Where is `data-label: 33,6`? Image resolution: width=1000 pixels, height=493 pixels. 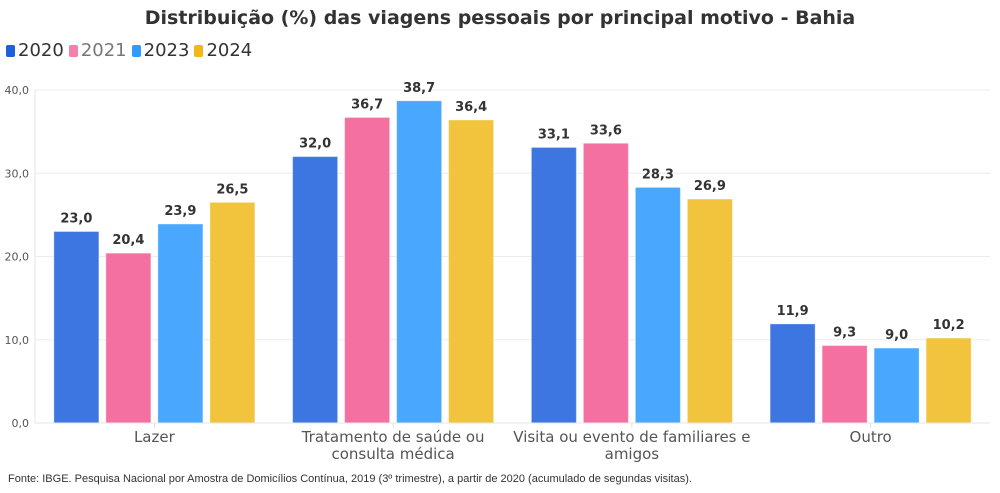 data-label: 33,6 is located at coordinates (606, 130).